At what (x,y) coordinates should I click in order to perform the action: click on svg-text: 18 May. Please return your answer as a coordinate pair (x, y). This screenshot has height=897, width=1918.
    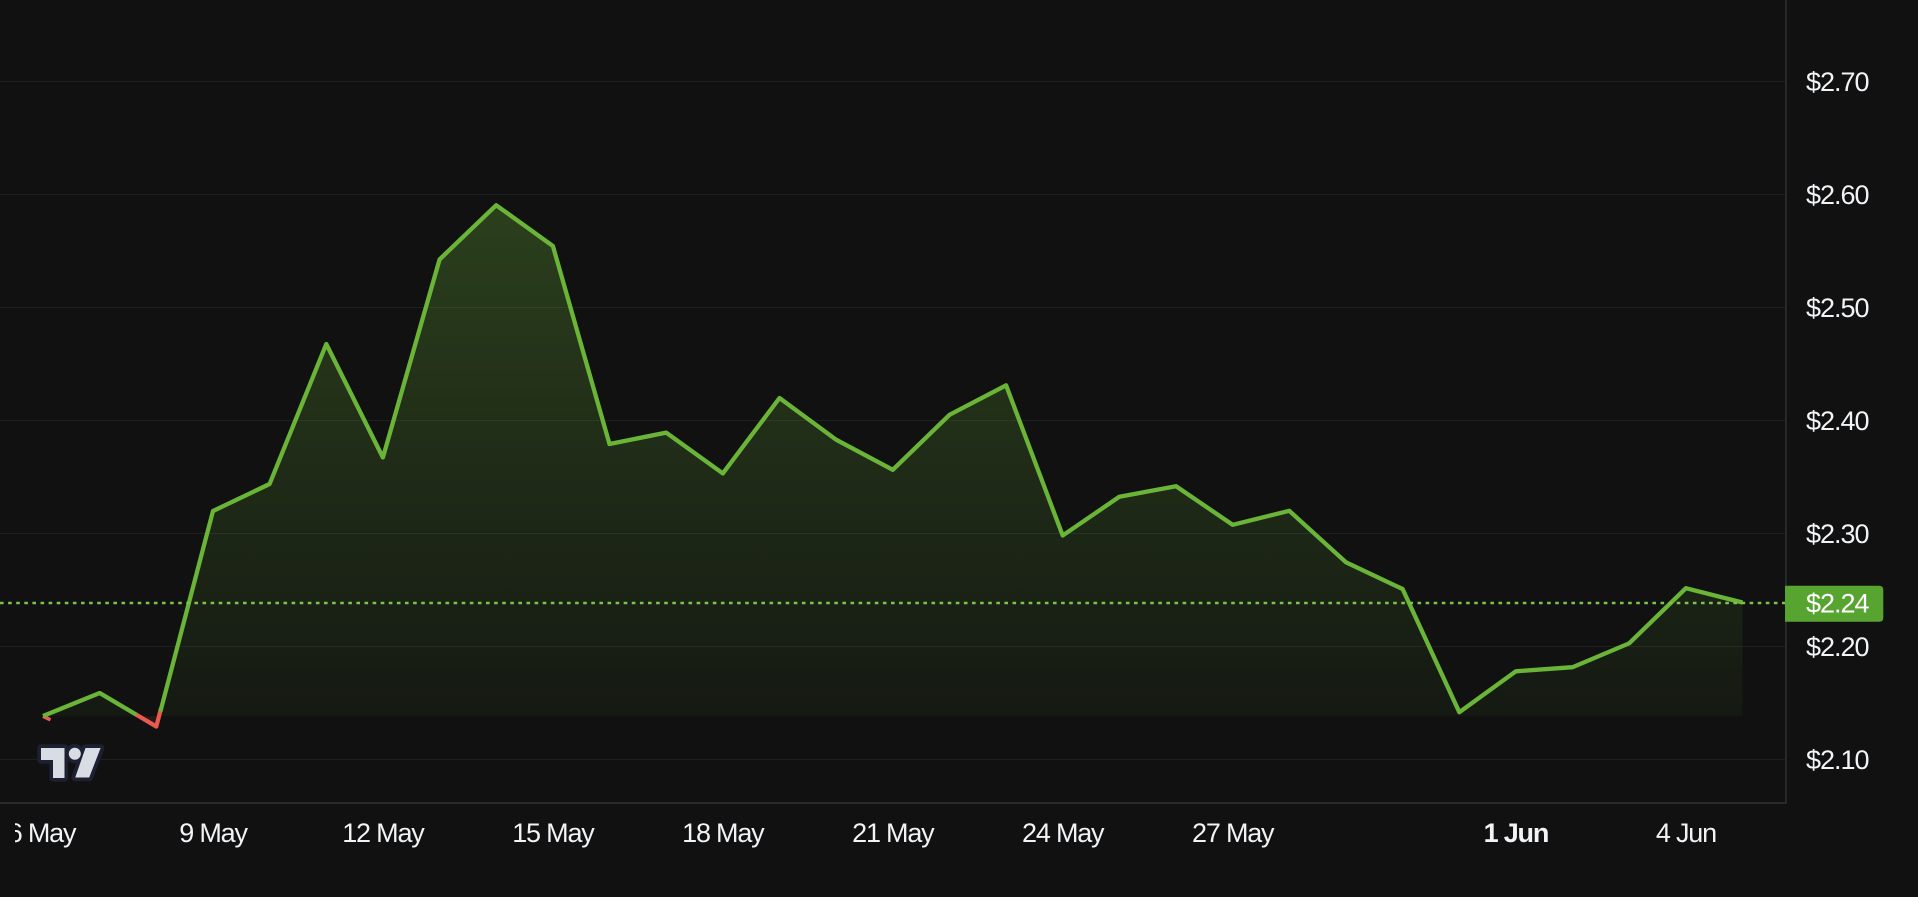
    Looking at the image, I should click on (723, 833).